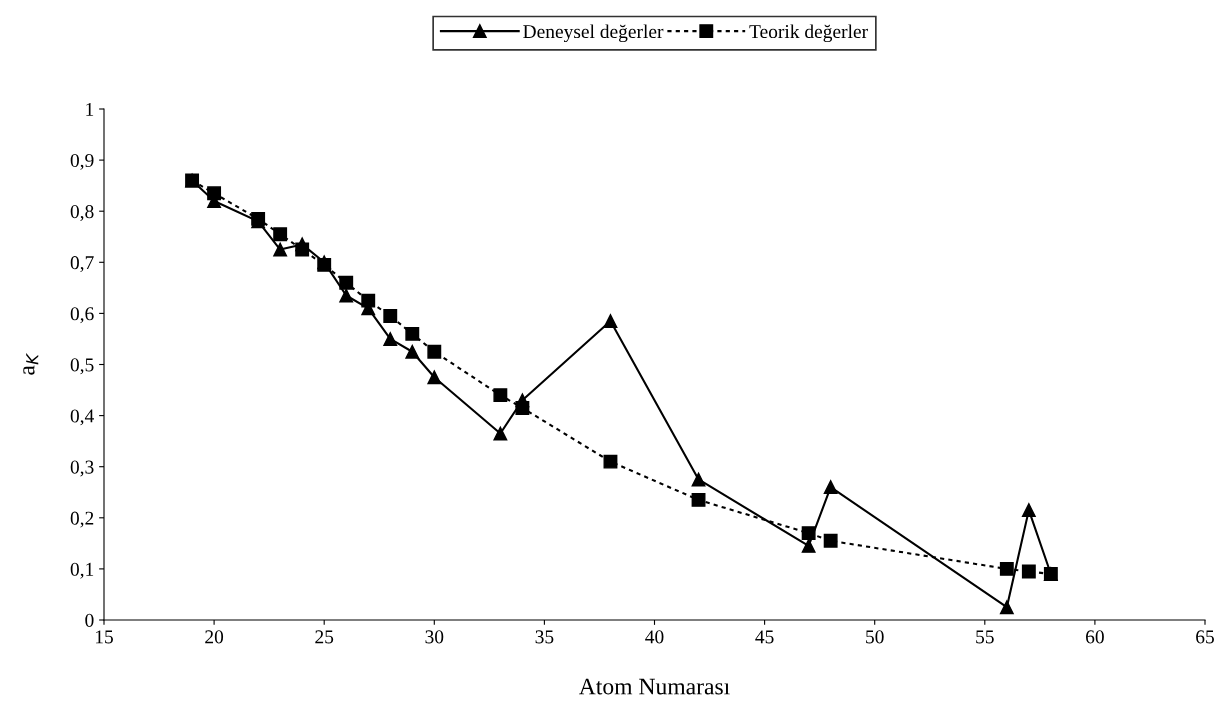  Describe the element at coordinates (82, 468) in the screenshot. I see `y-tick-label: 0,3` at that location.